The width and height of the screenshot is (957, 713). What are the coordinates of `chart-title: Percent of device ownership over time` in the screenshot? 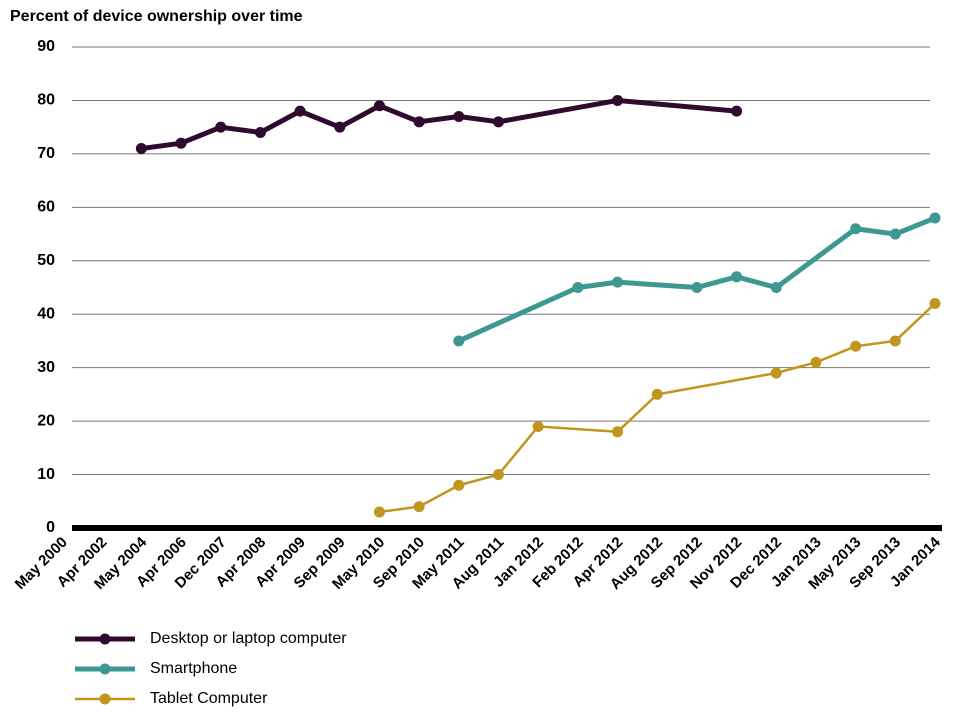 It's located at (156, 16).